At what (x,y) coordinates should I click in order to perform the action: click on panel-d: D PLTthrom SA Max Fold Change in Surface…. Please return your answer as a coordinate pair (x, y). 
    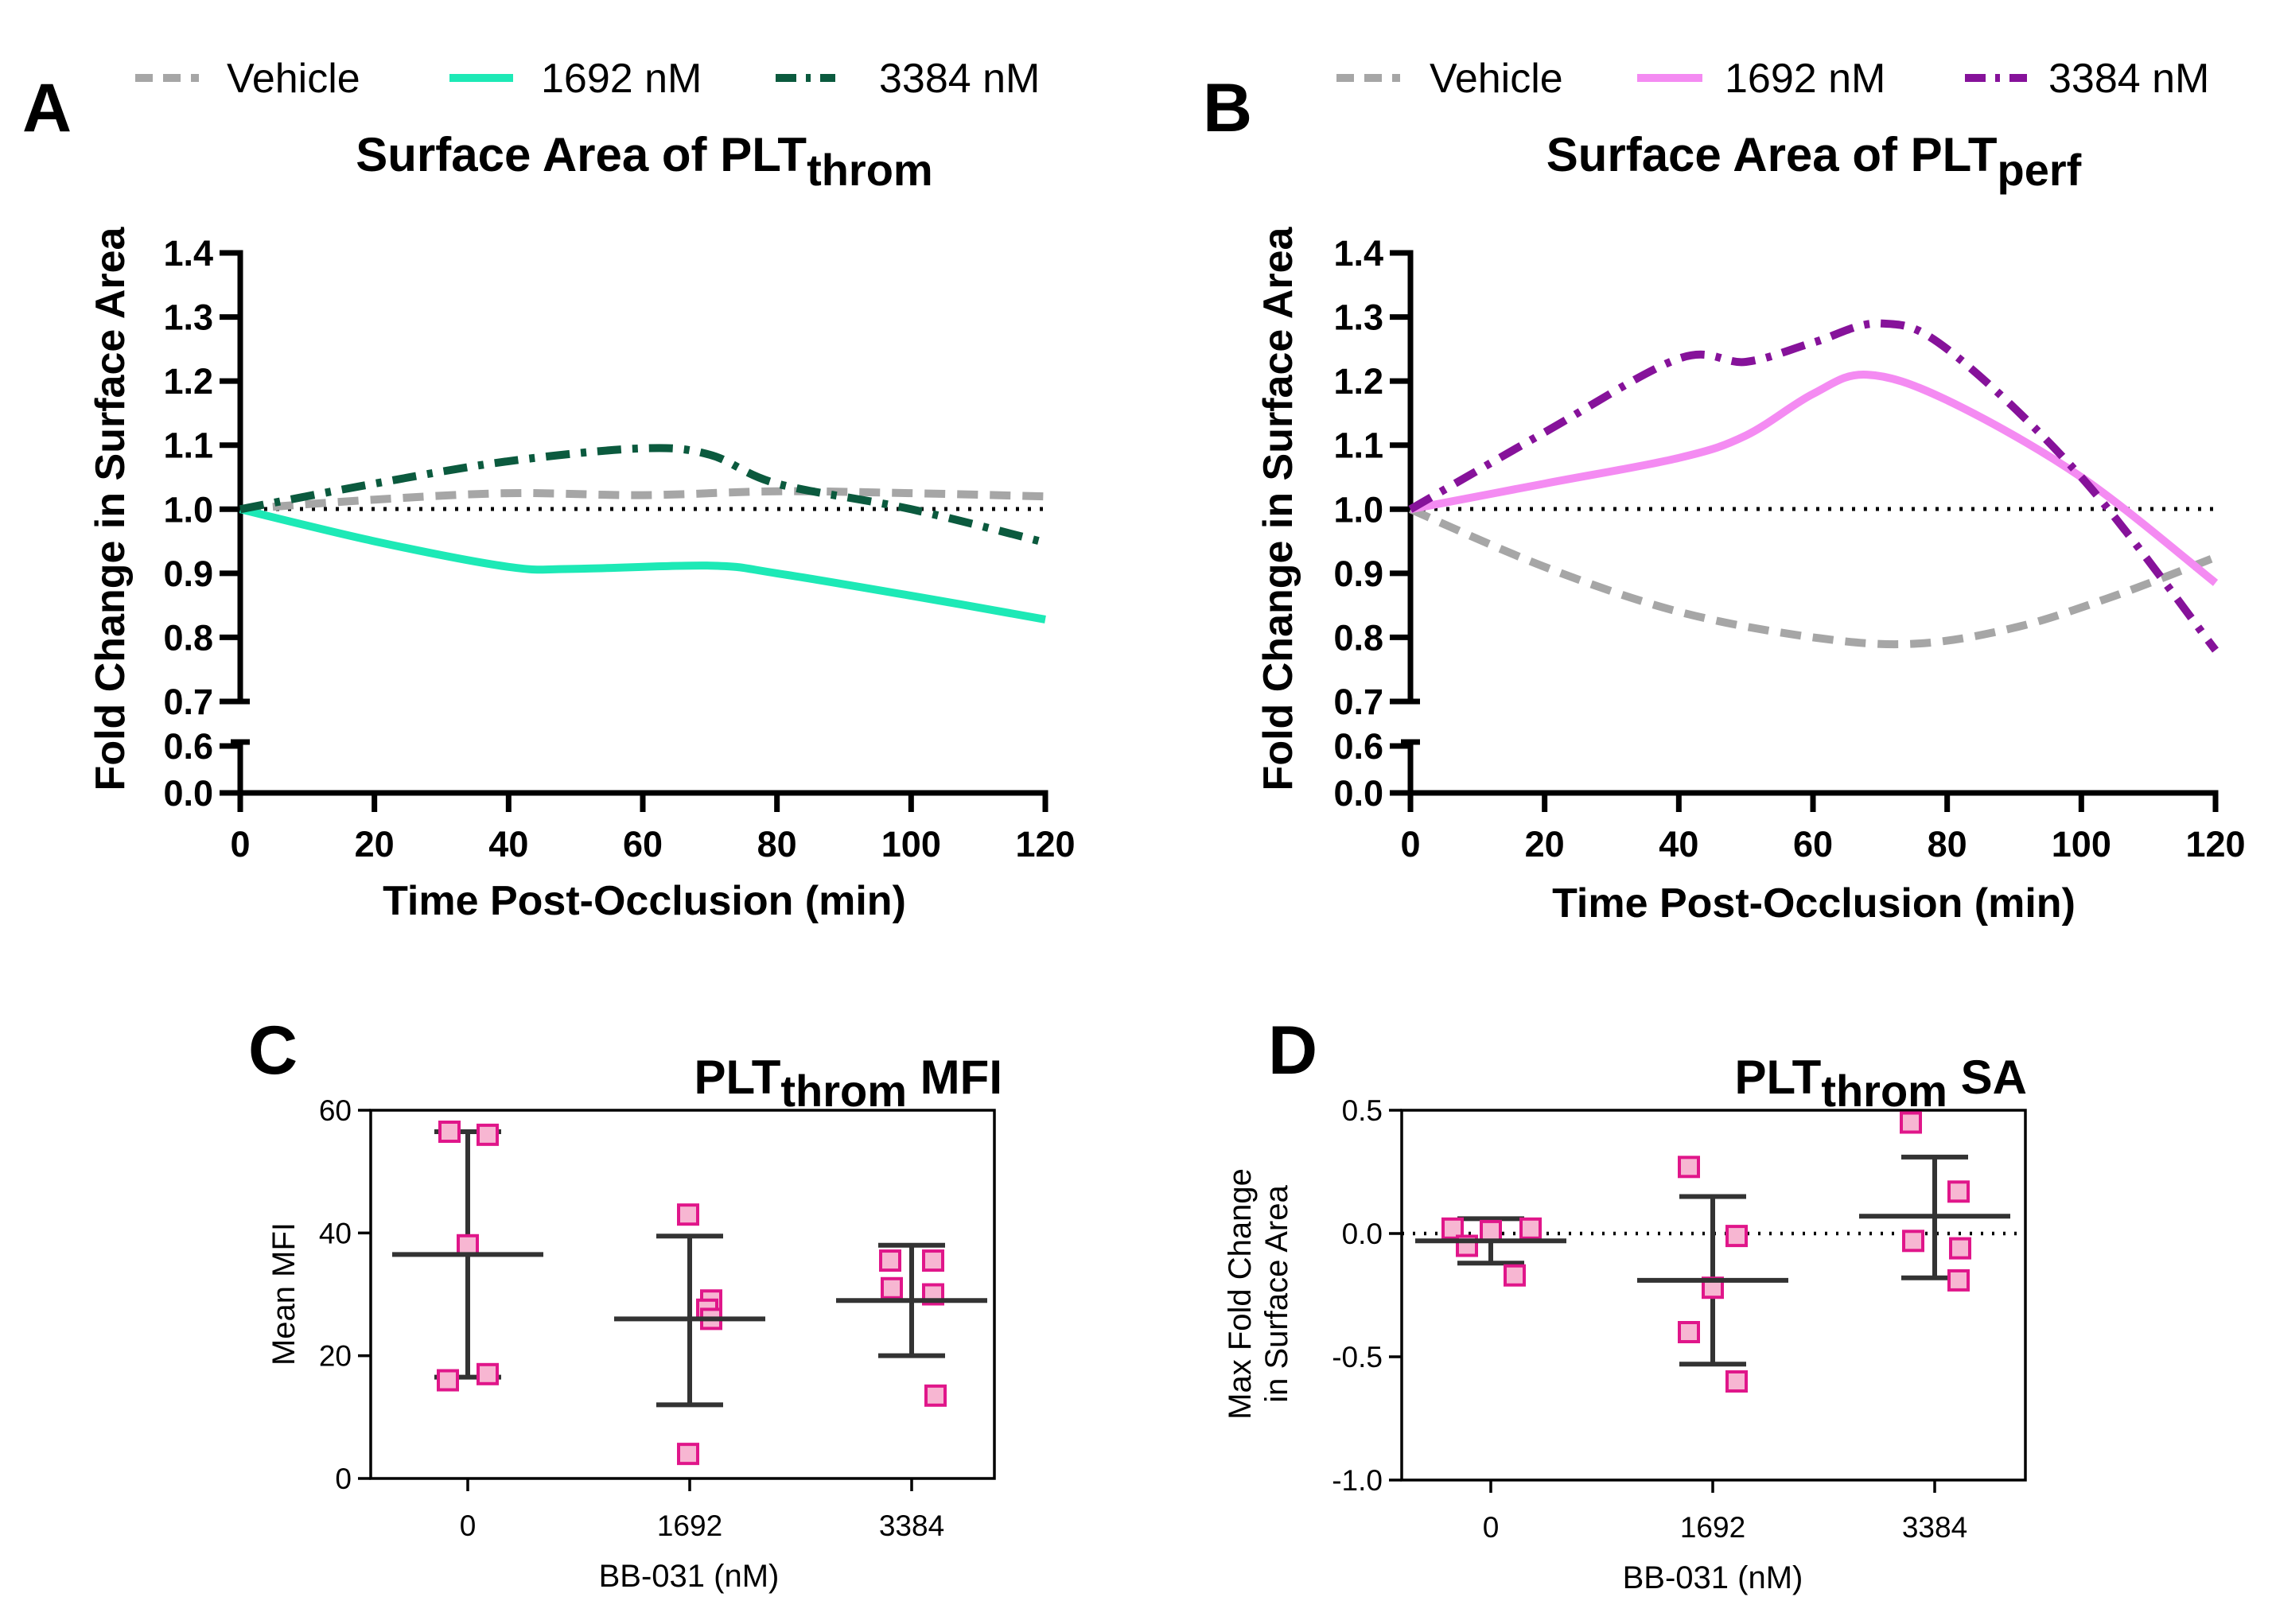
    Looking at the image, I should click on (1625, 1303).